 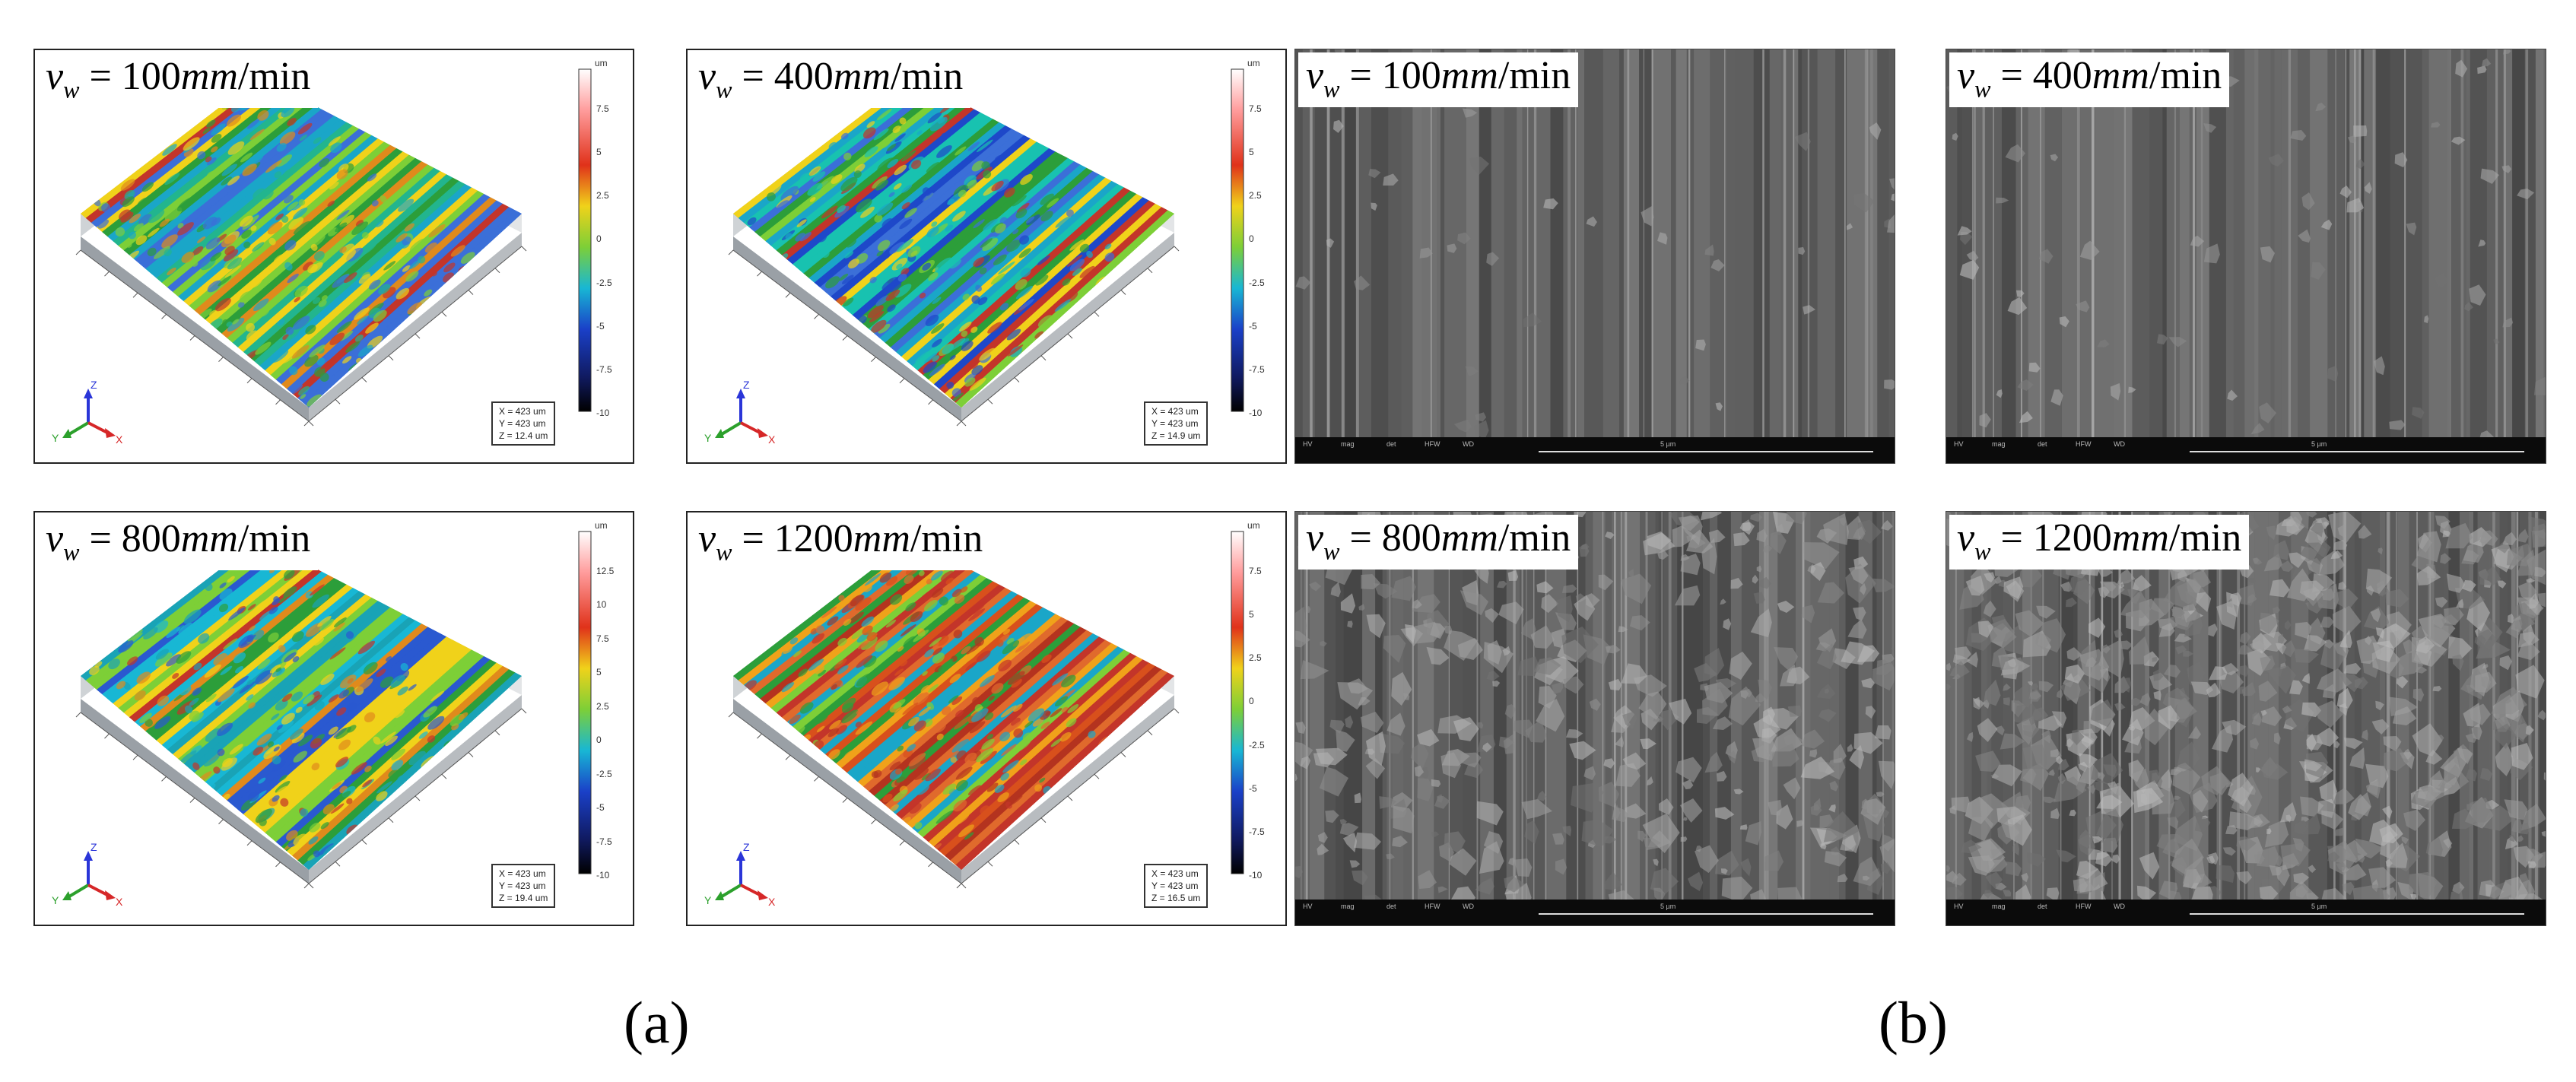 I want to click on label-value: 400, so click(x=803, y=76).